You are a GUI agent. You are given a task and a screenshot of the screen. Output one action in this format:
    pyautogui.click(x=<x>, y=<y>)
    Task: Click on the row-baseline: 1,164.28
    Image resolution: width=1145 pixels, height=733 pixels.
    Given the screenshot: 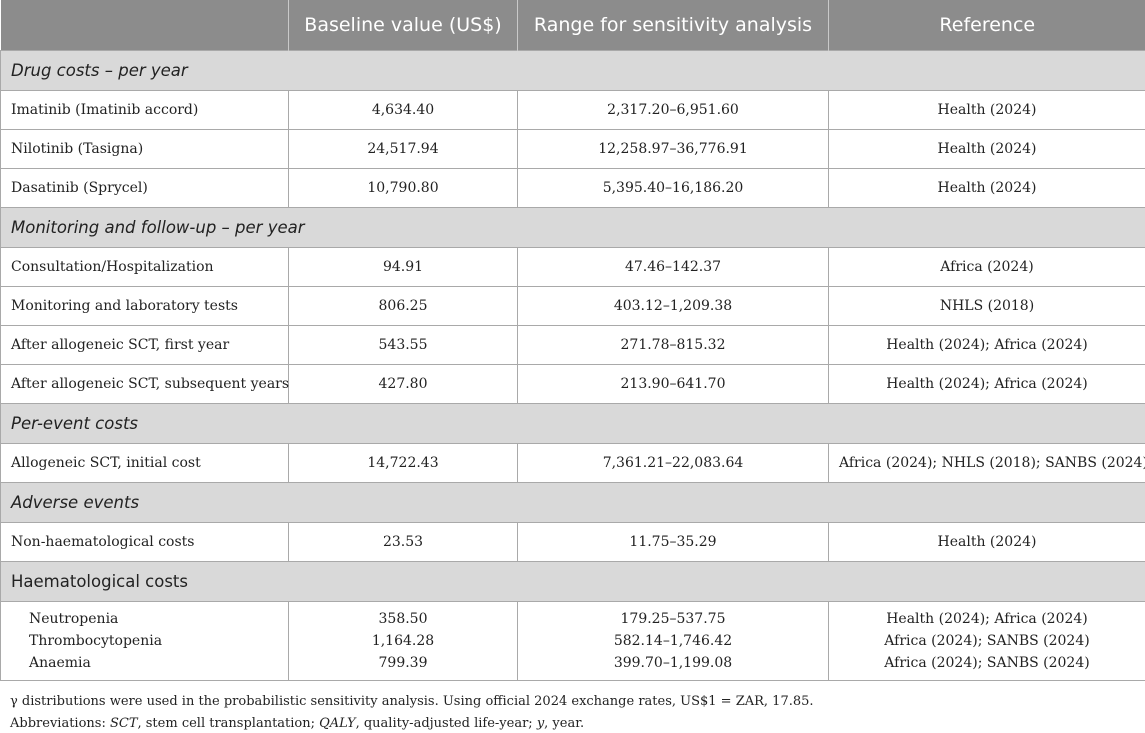 What is the action you would take?
    pyautogui.click(x=403, y=641)
    